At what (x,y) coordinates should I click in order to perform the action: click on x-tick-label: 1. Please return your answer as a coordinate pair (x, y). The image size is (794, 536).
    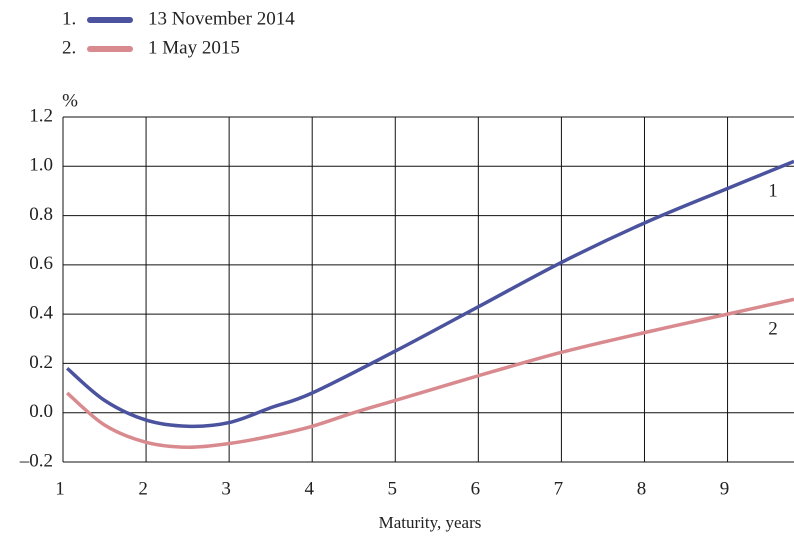
    Looking at the image, I should click on (60, 488).